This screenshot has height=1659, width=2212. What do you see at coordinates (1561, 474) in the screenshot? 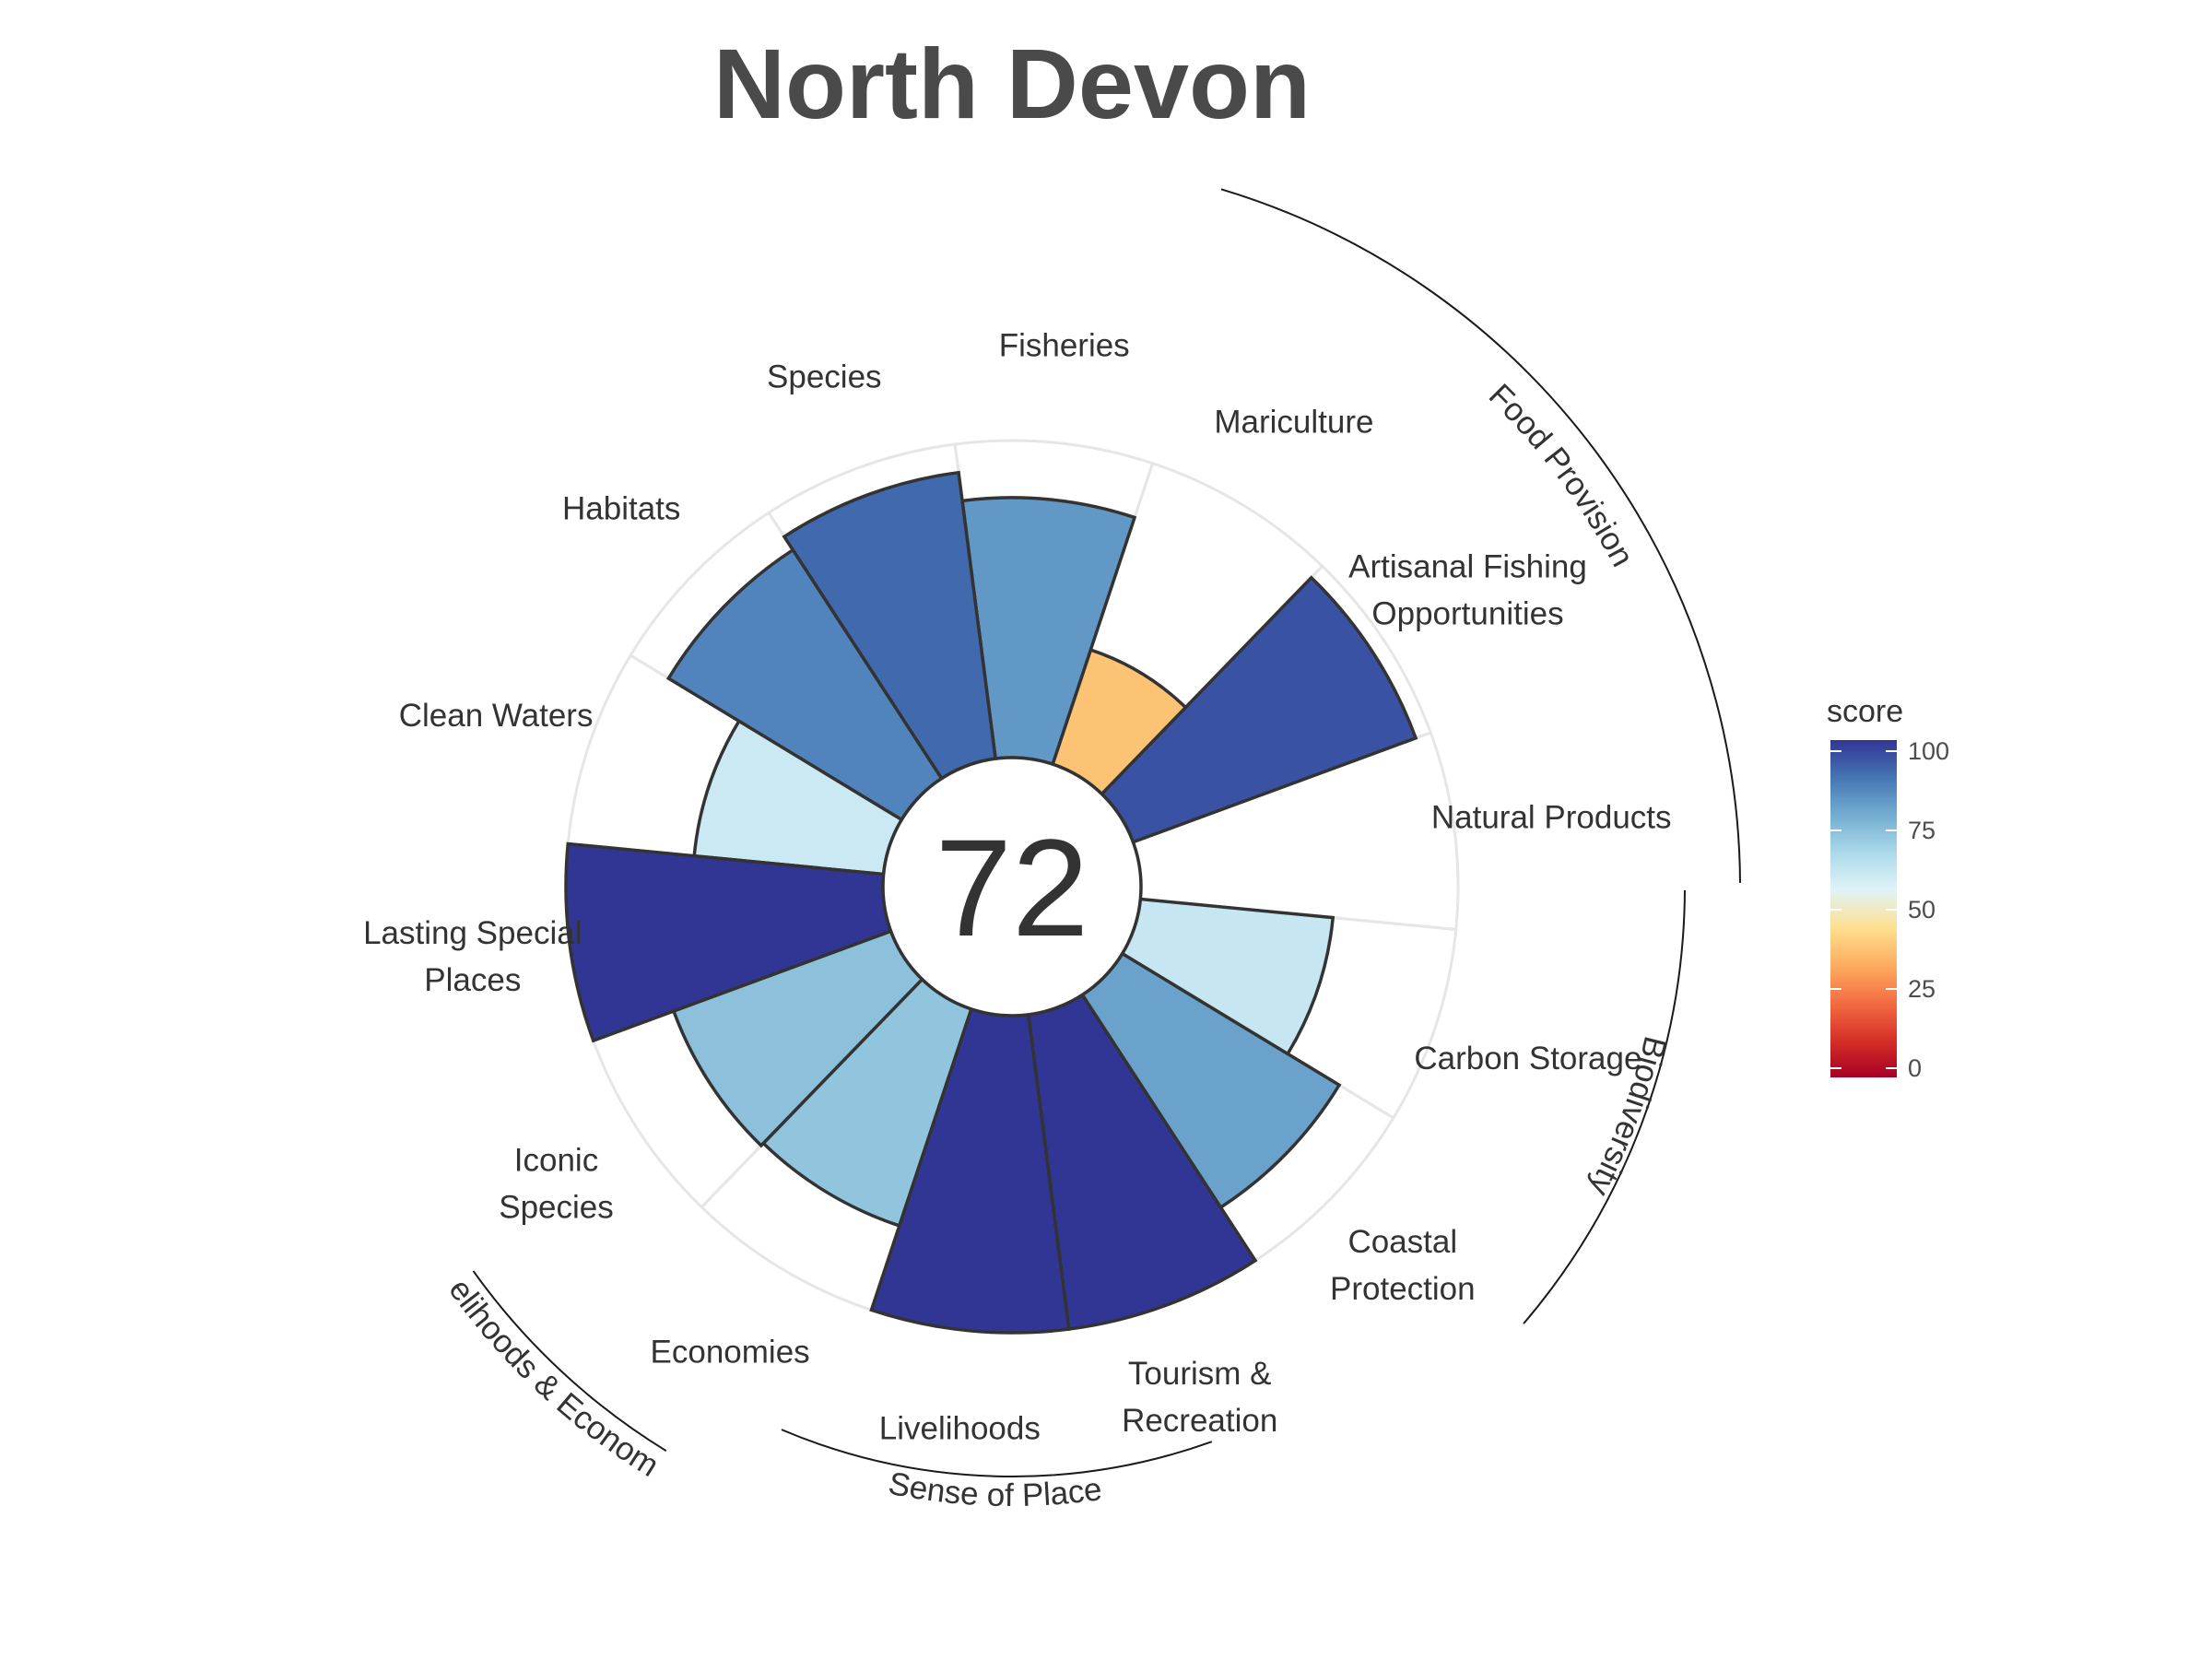
I see `group-label-food-provision: Food Provision` at bounding box center [1561, 474].